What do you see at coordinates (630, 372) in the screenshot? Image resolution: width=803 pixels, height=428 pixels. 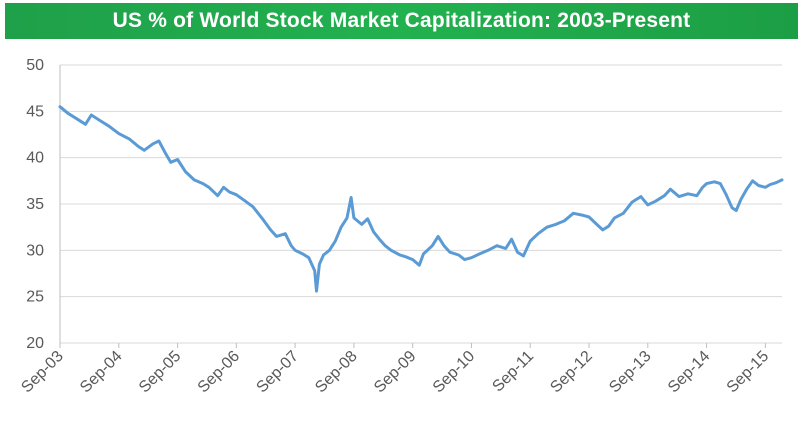 I see `x-tick-label: Sep-13` at bounding box center [630, 372].